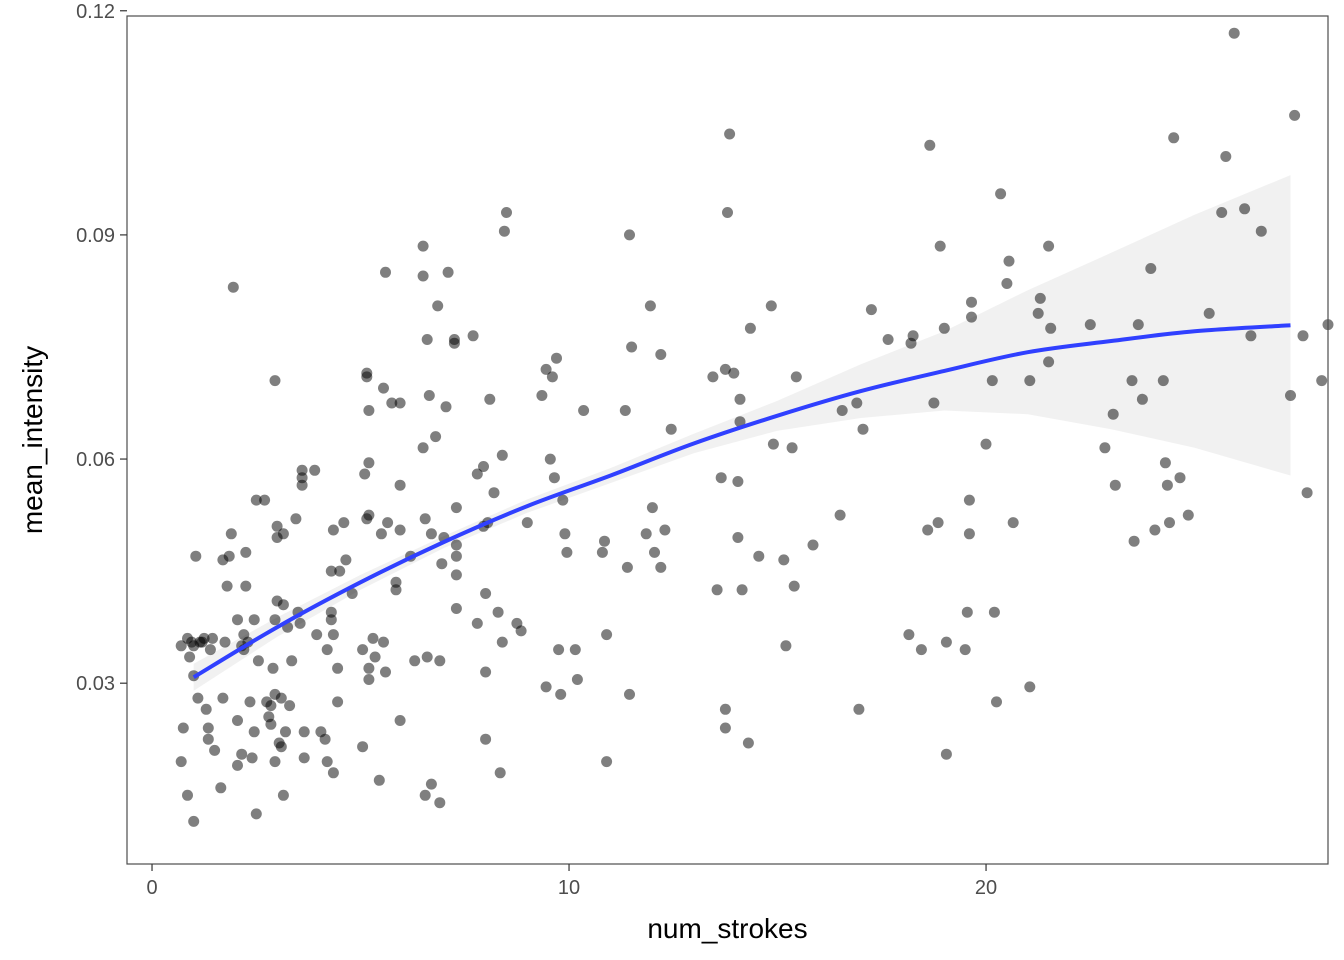 The height and width of the screenshot is (960, 1344). I want to click on y-axis-title: mean_intensity, so click(32, 440).